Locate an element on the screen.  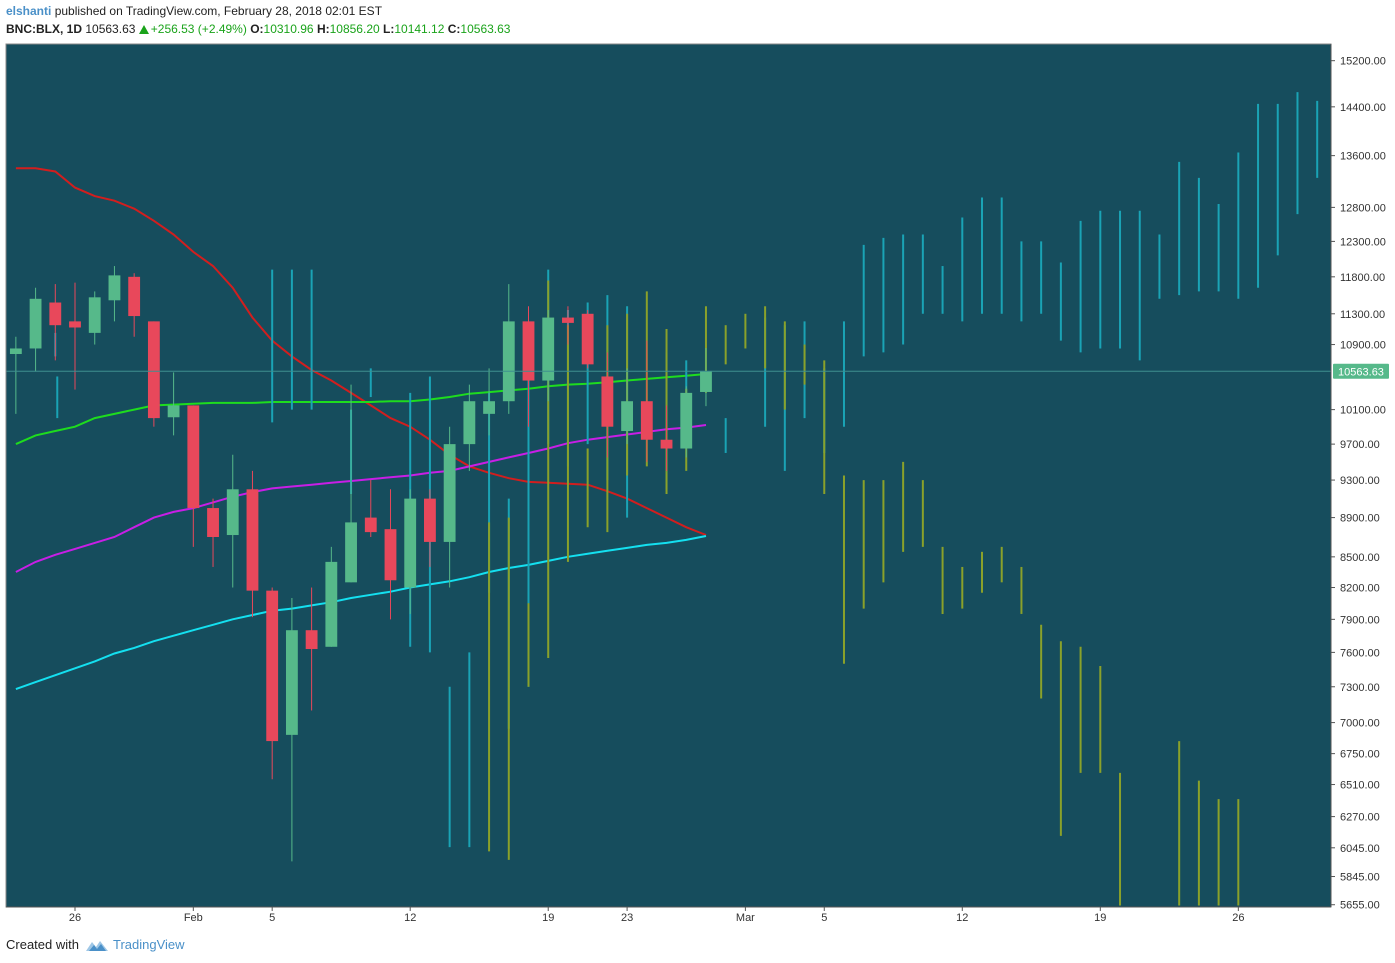
price-tick-label: 7300.00 is located at coordinates (1360, 688).